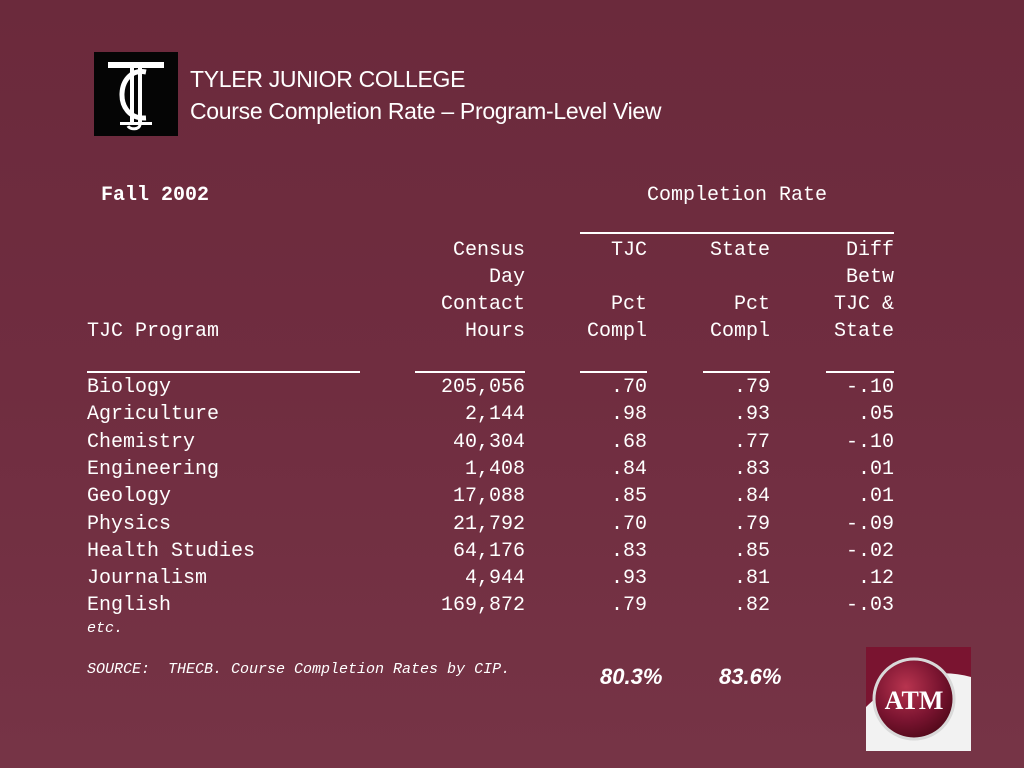  I want to click on column-header-hours: Day, so click(506, 277).